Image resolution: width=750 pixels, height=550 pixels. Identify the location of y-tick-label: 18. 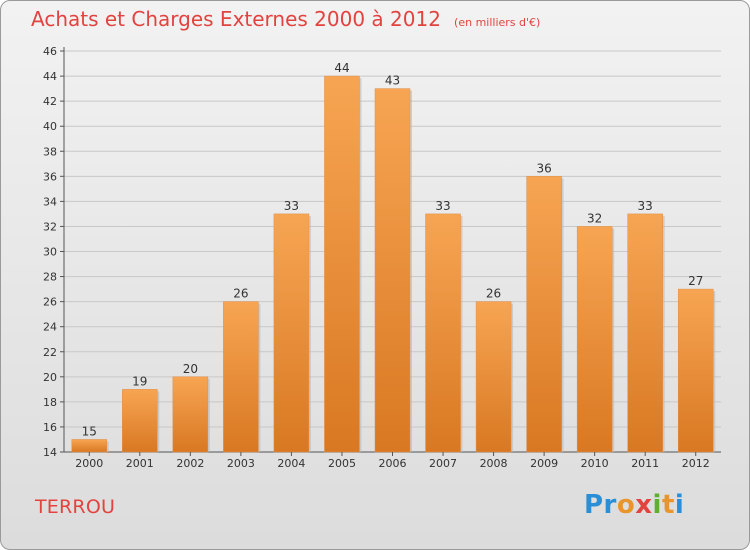
(50, 402).